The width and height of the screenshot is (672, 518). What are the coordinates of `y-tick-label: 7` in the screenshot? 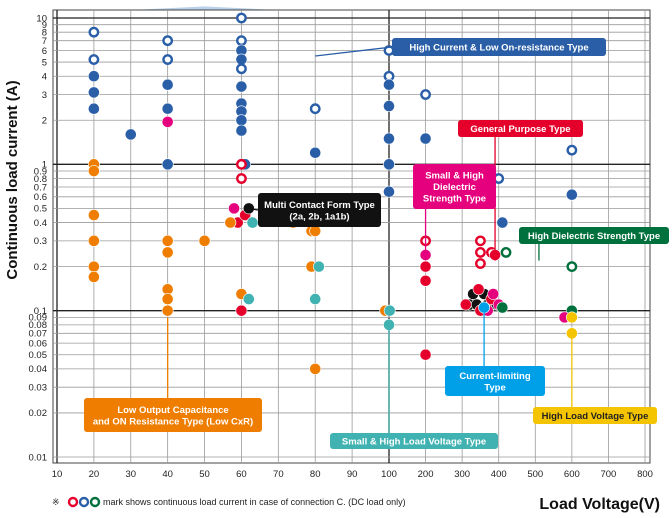 It's located at (44, 41).